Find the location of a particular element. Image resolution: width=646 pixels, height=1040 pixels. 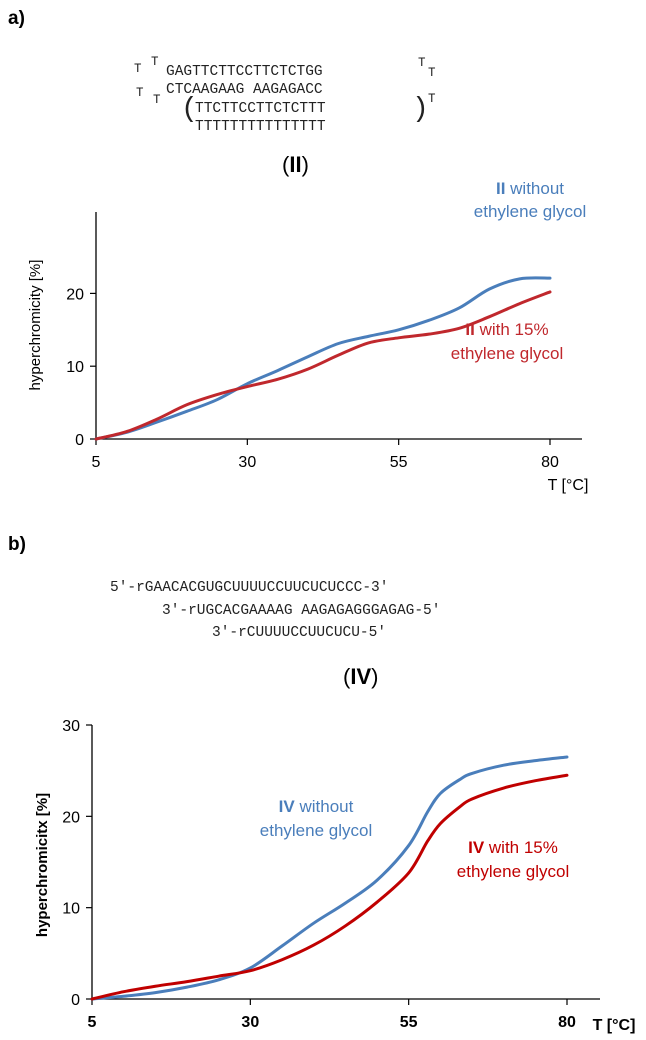

series-line-with is located at coordinates (323, 365).